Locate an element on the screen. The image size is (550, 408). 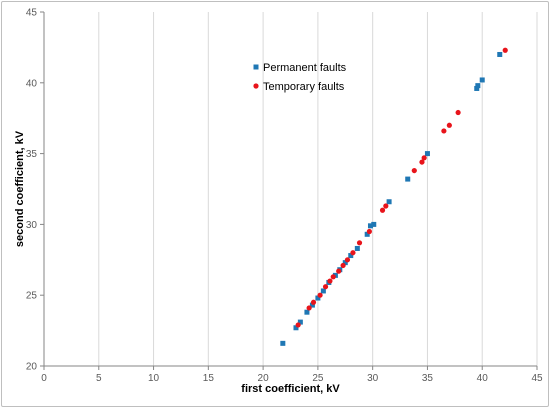
legend-marker-temporary is located at coordinates (256, 86).